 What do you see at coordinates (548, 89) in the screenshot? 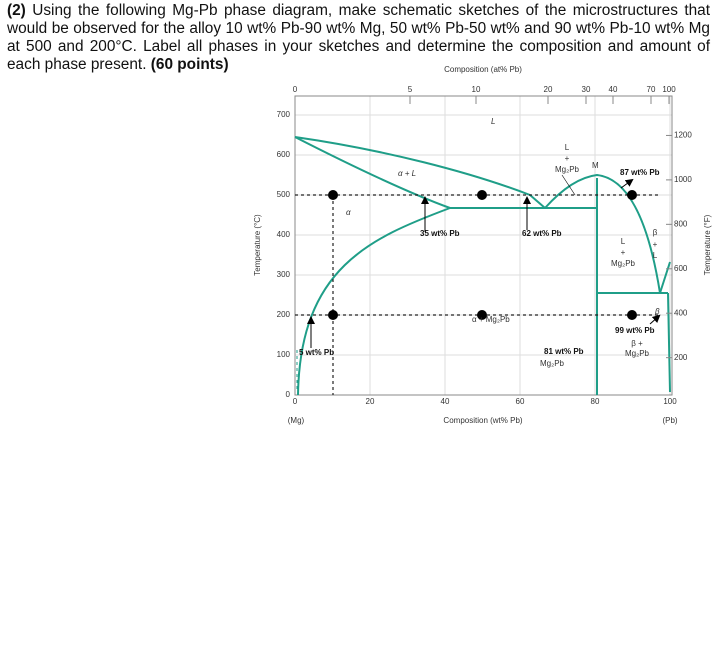
I see `top-tick-label: 20` at bounding box center [548, 89].